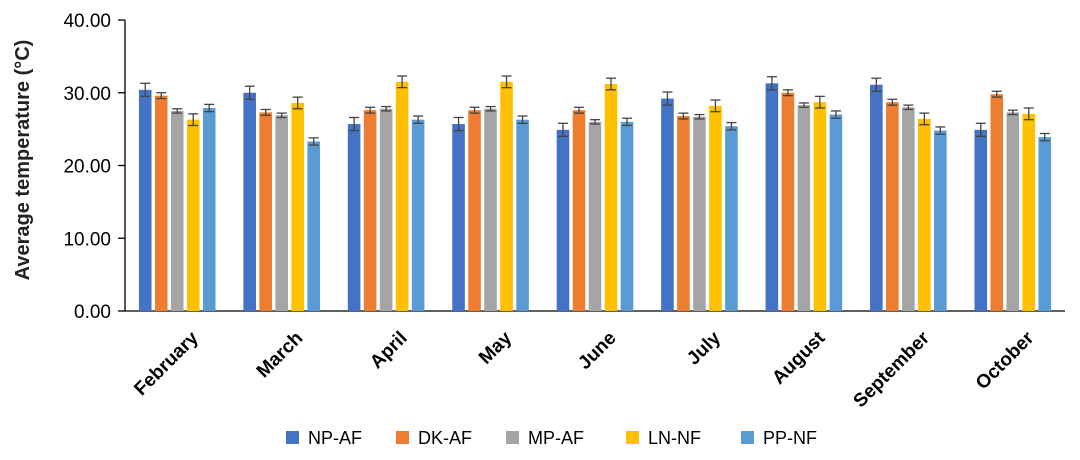 The image size is (1080, 460). I want to click on bar-np-af-july, so click(667, 204).